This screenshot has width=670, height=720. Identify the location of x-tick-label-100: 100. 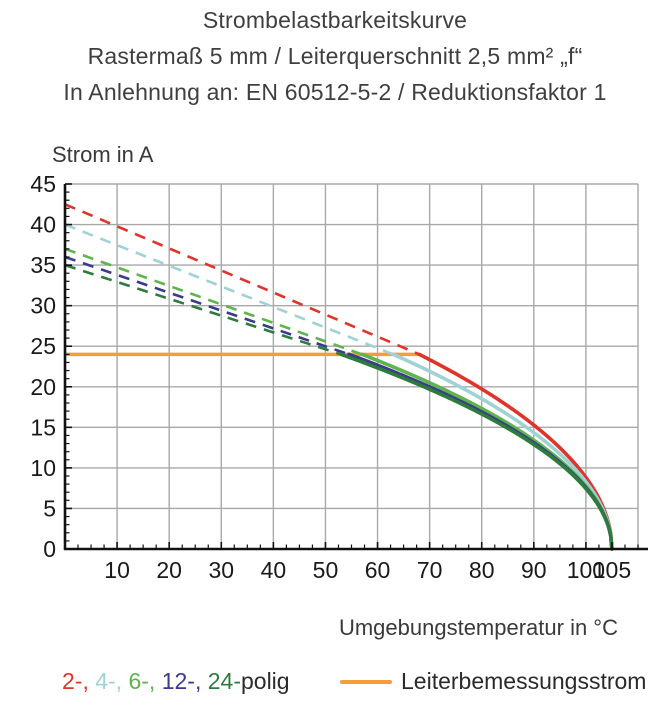
(586, 570).